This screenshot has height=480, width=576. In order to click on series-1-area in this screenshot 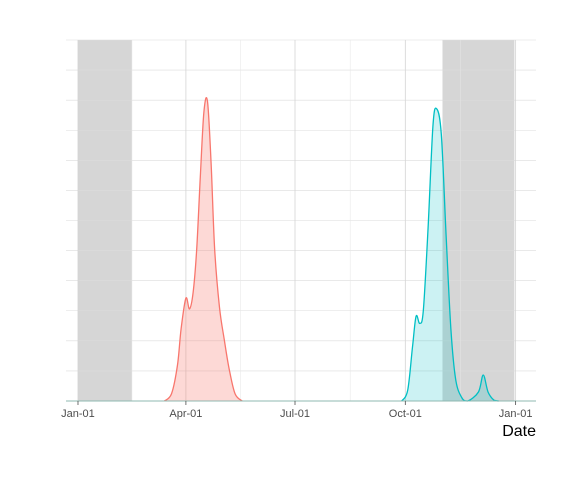, I will do `click(203, 249)`.